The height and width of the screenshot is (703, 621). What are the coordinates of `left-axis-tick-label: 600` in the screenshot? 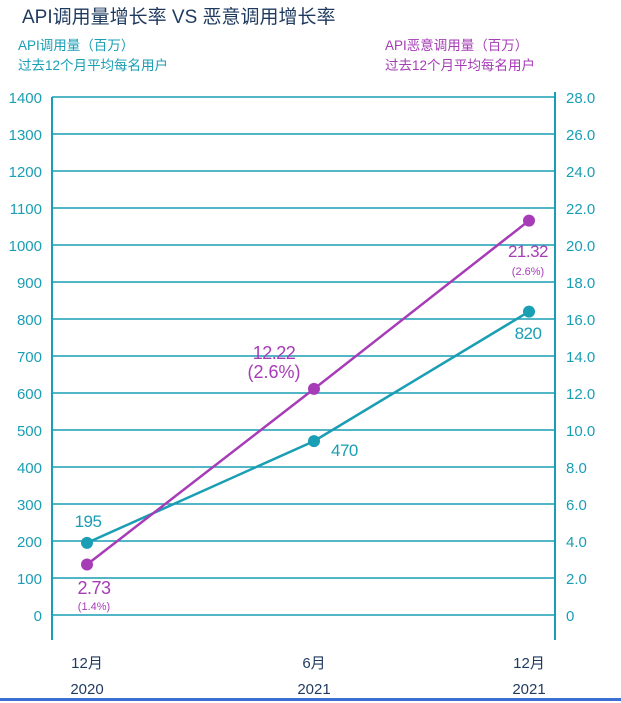 It's located at (29, 394).